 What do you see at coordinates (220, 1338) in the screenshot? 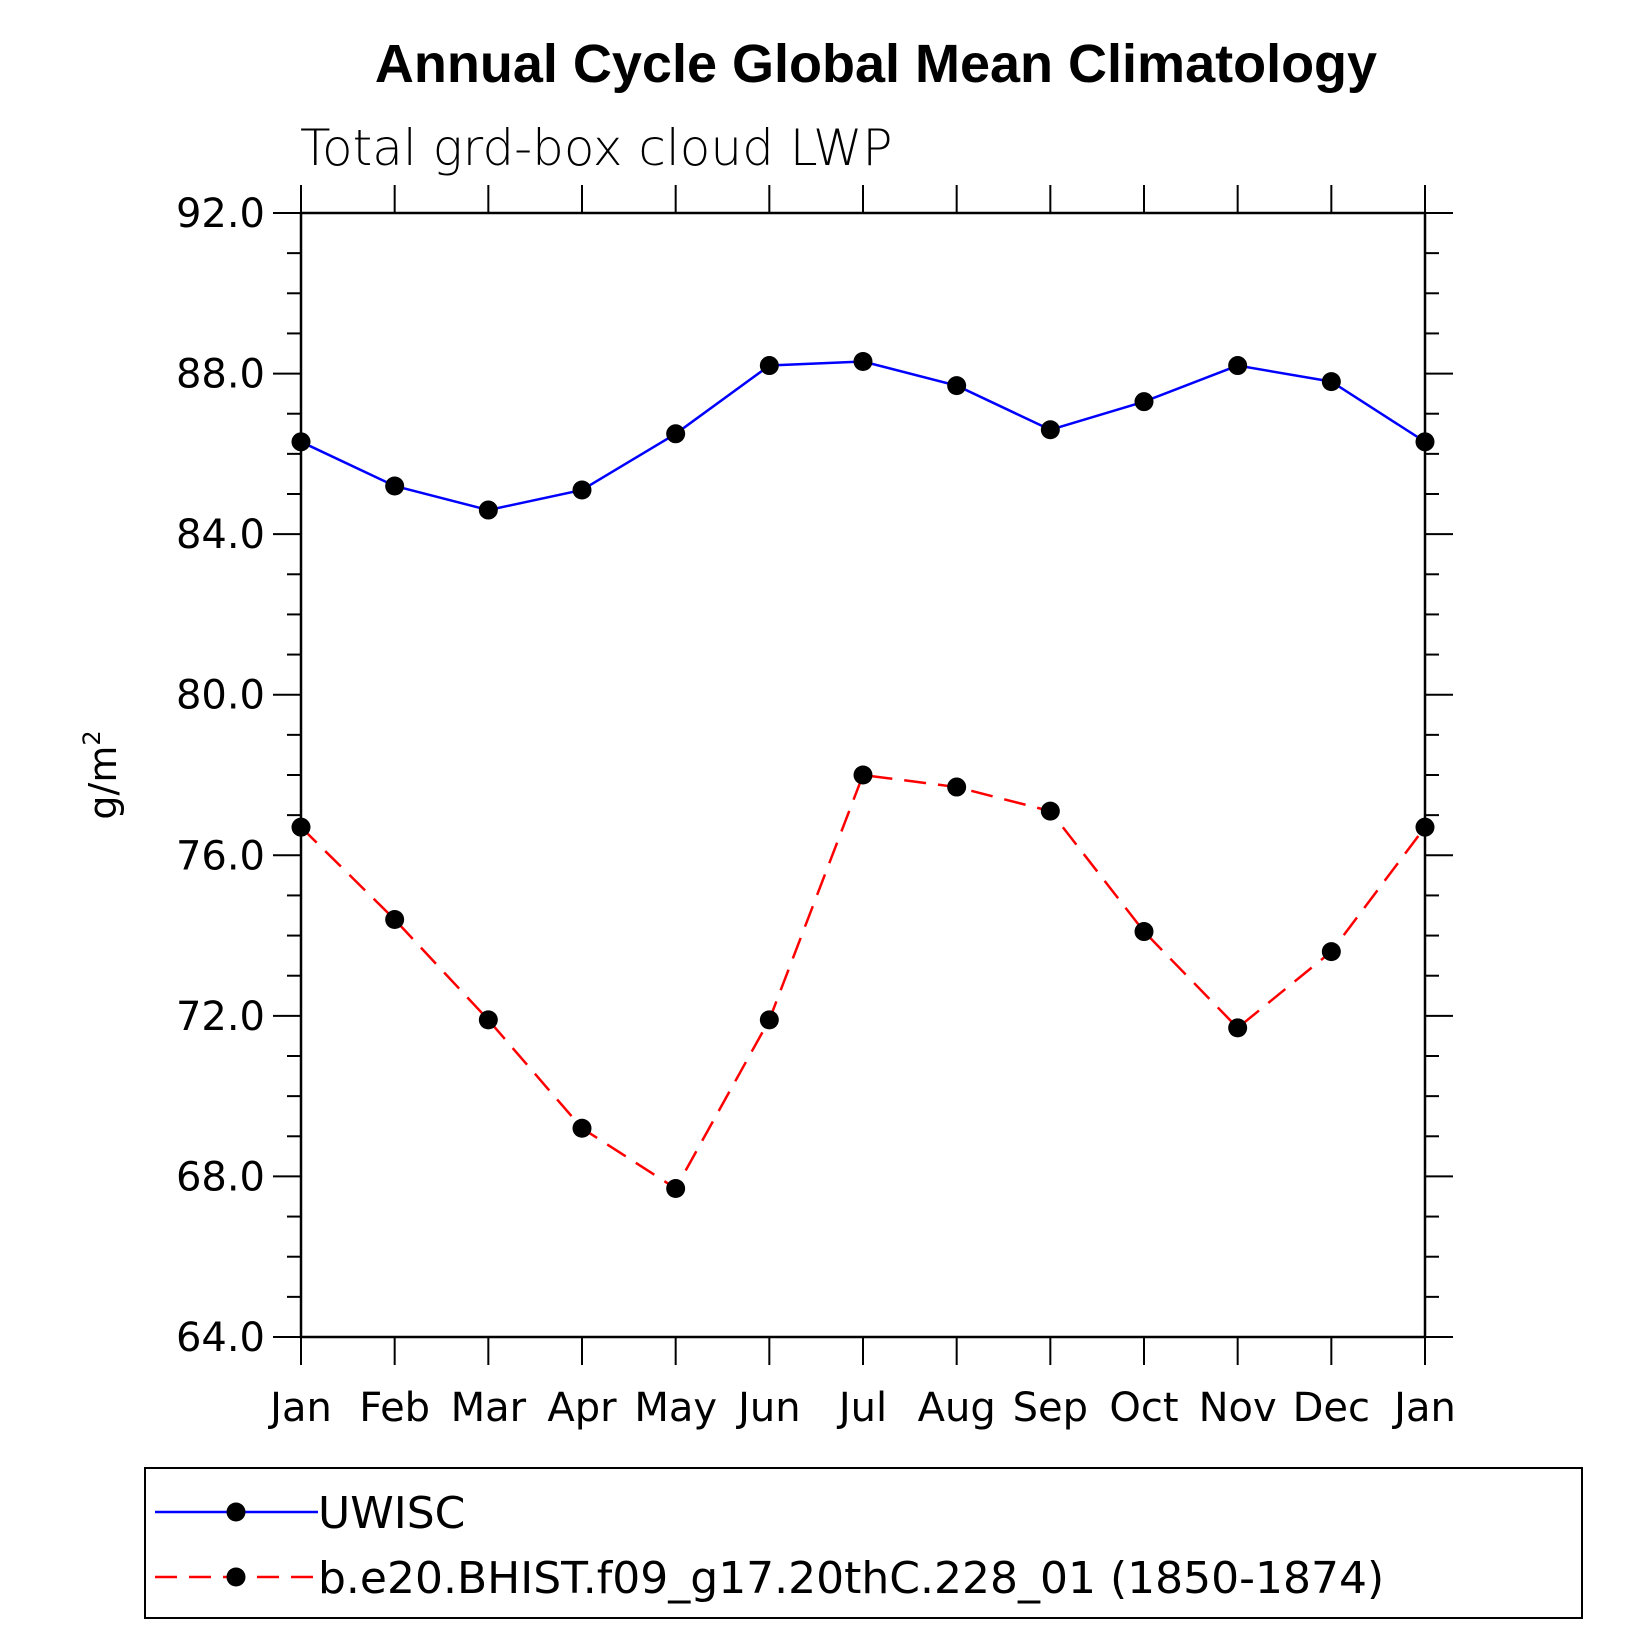
I see `y-tick-label: 64.0` at bounding box center [220, 1338].